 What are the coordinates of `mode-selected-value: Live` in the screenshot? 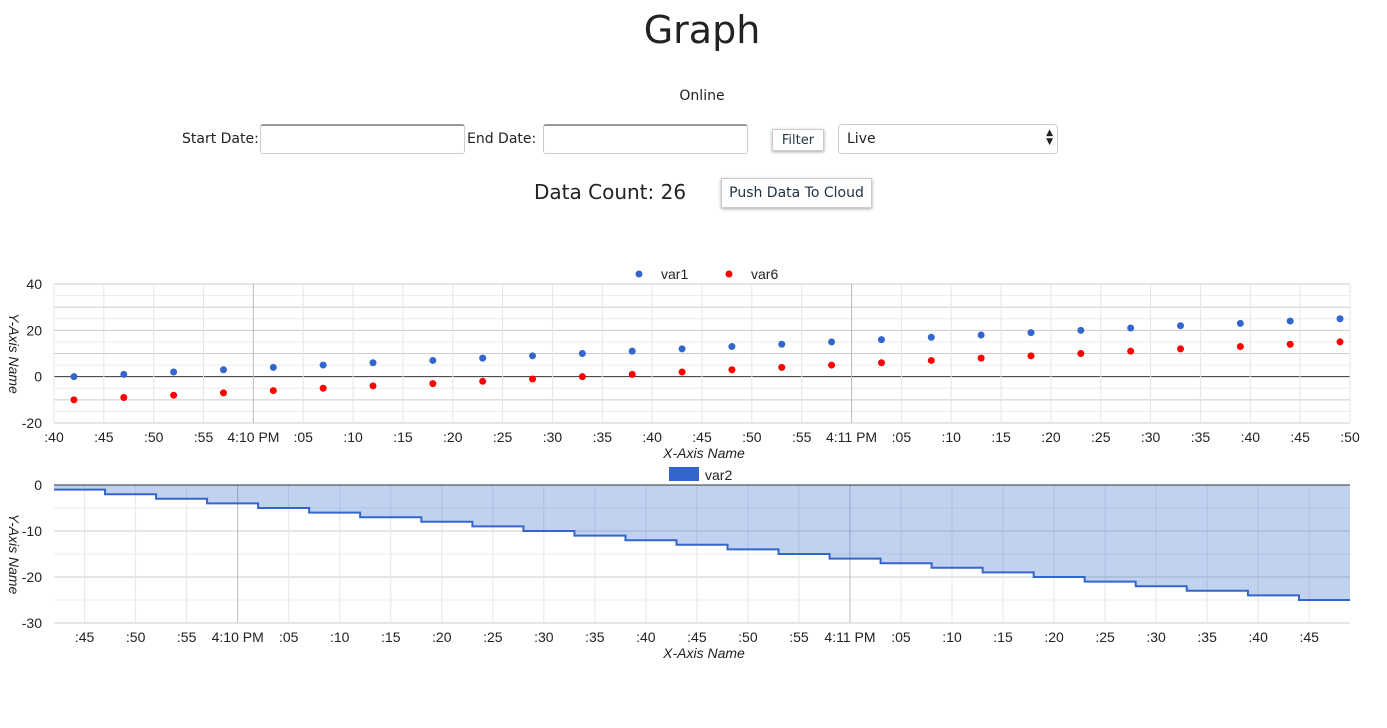 It's located at (861, 139).